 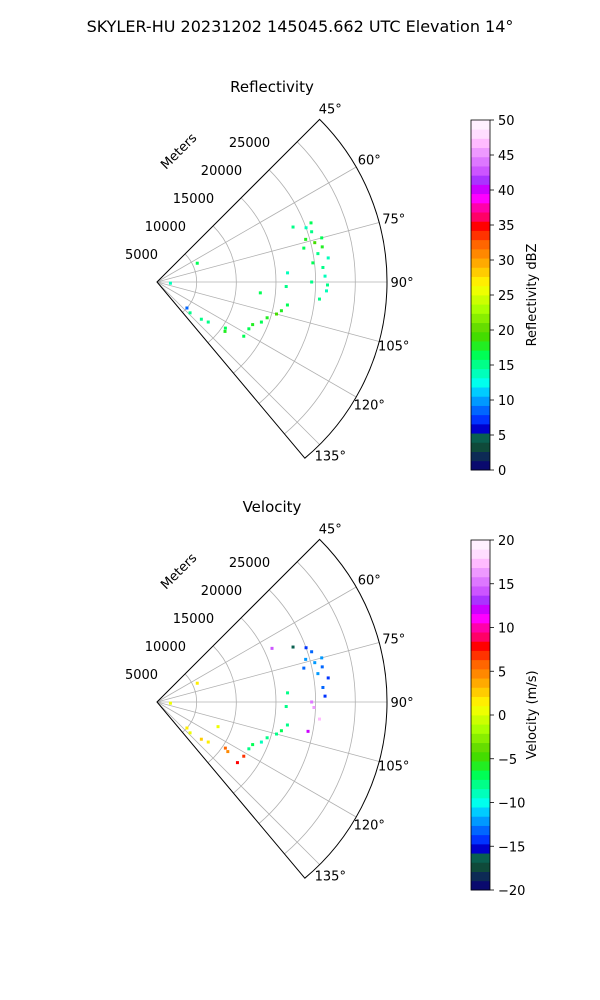 What do you see at coordinates (506, 629) in the screenshot?
I see `colorbar-tick-label: 10` at bounding box center [506, 629].